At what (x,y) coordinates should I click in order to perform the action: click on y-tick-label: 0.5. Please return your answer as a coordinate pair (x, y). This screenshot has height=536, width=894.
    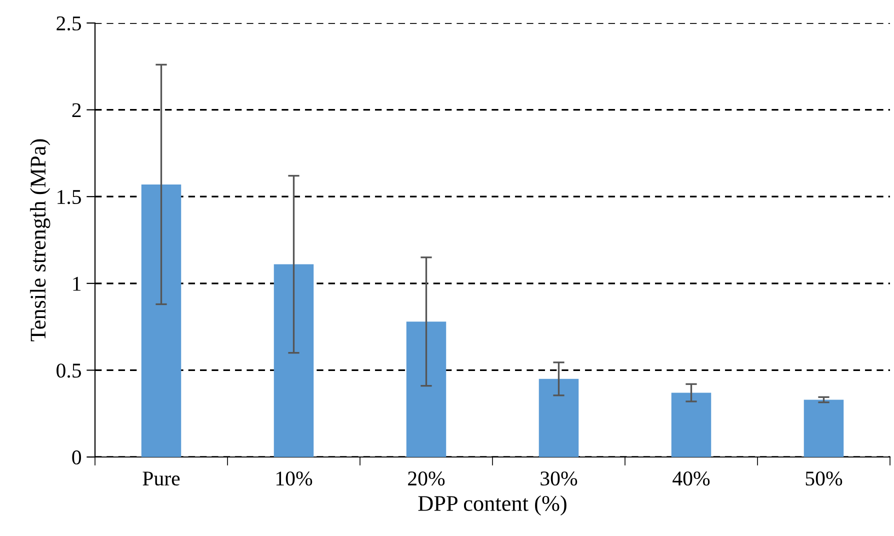
    Looking at the image, I should click on (68, 371).